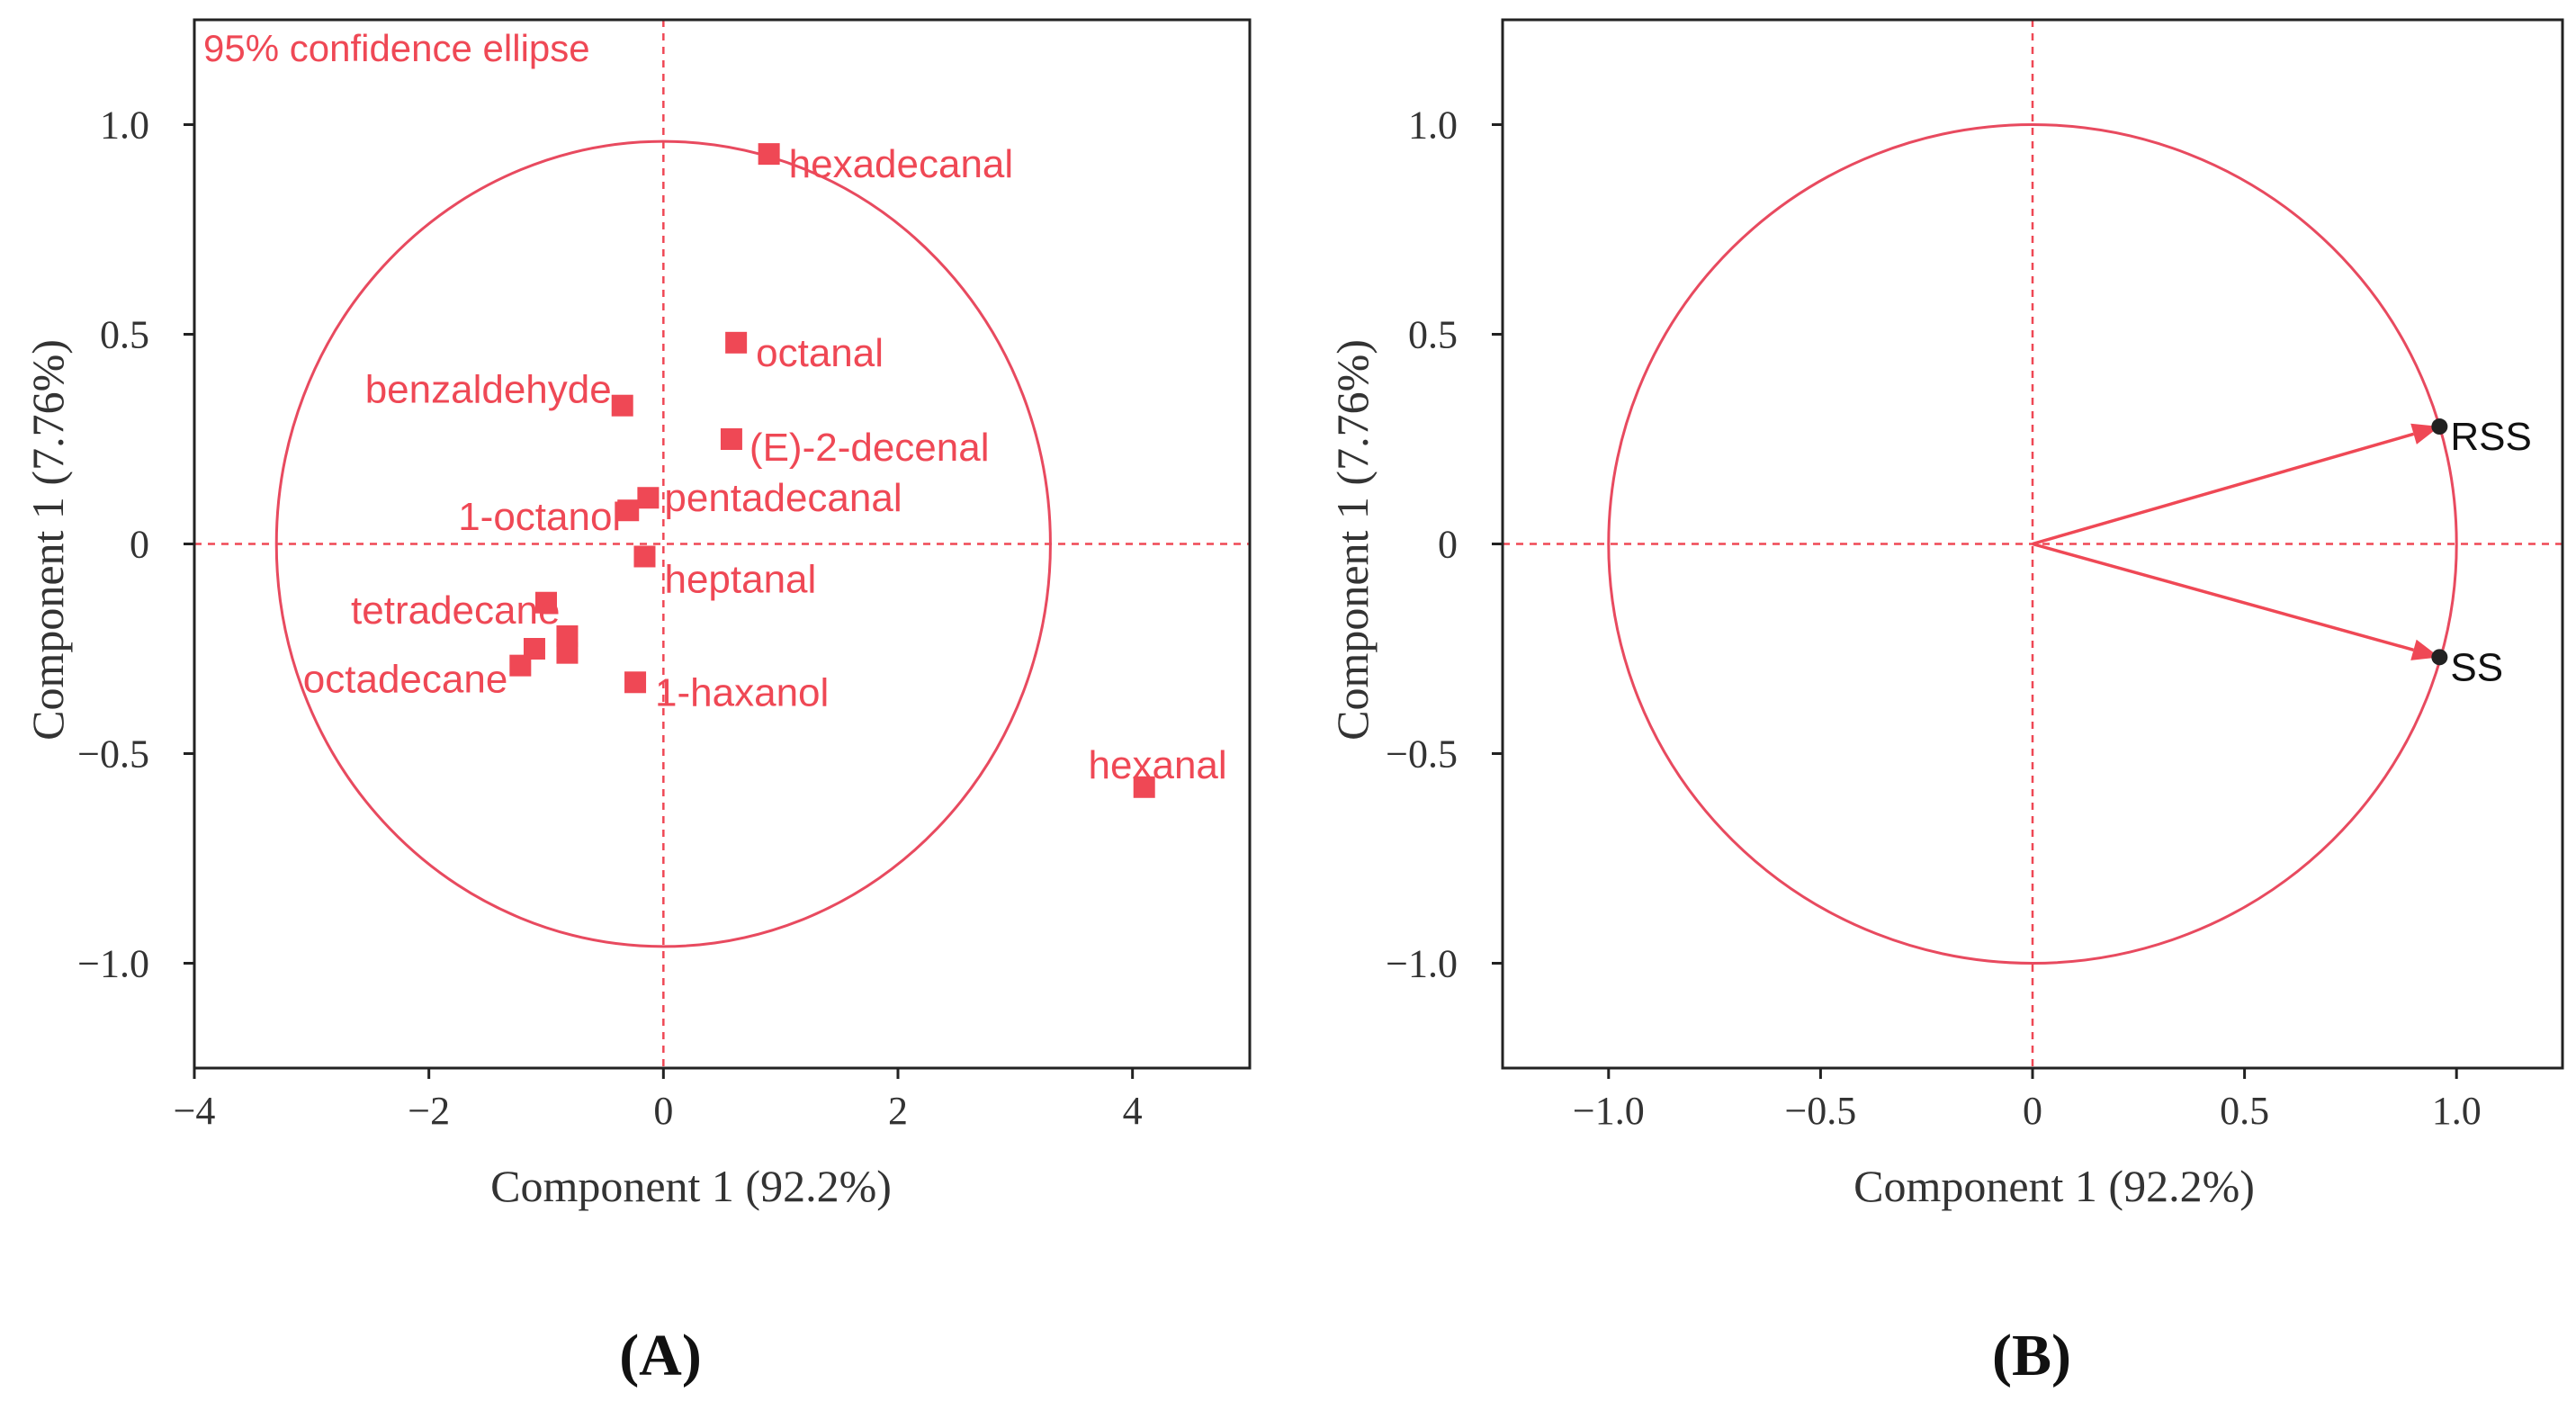 This screenshot has width=2576, height=1401. Describe the element at coordinates (870, 448) in the screenshot. I see `panel-a-point-label: (E)-2-decenal` at that location.